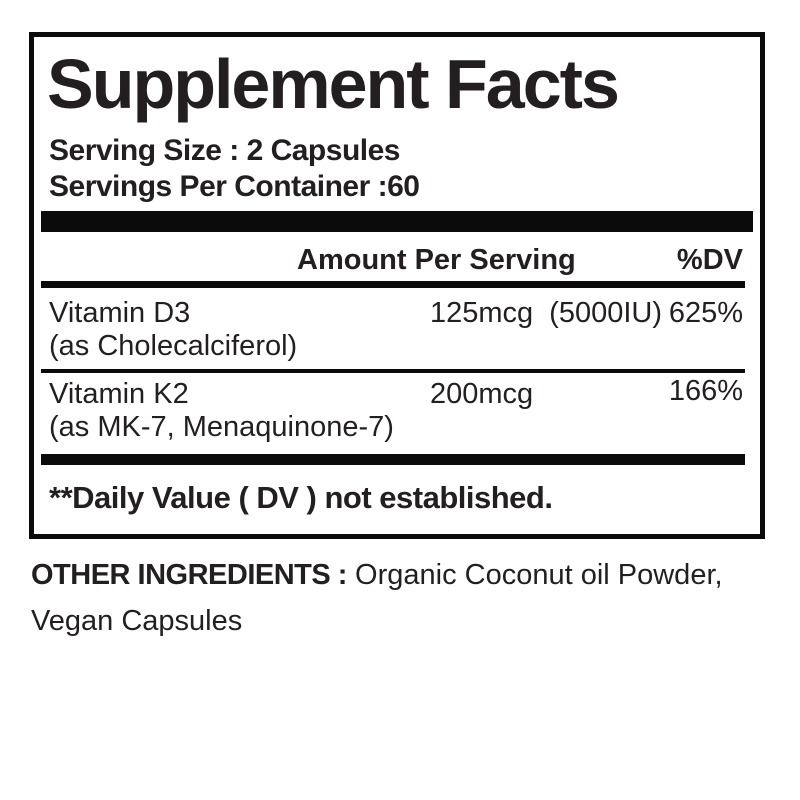 This screenshot has height=800, width=800. I want to click on other-ingredients-line1: Organic Coconut oil Powder,, so click(539, 575).